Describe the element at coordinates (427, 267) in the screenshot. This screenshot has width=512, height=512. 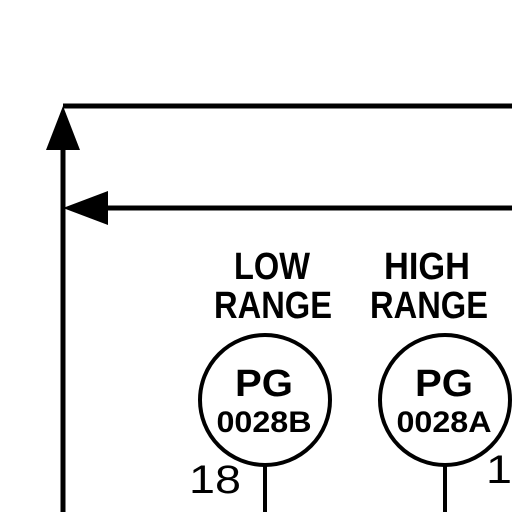
I see `high-range-label-line1: HIGH` at that location.